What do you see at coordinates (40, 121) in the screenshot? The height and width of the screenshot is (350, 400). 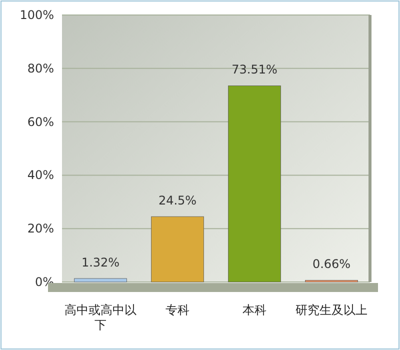 I see `y-tick-label: 60%` at bounding box center [40, 121].